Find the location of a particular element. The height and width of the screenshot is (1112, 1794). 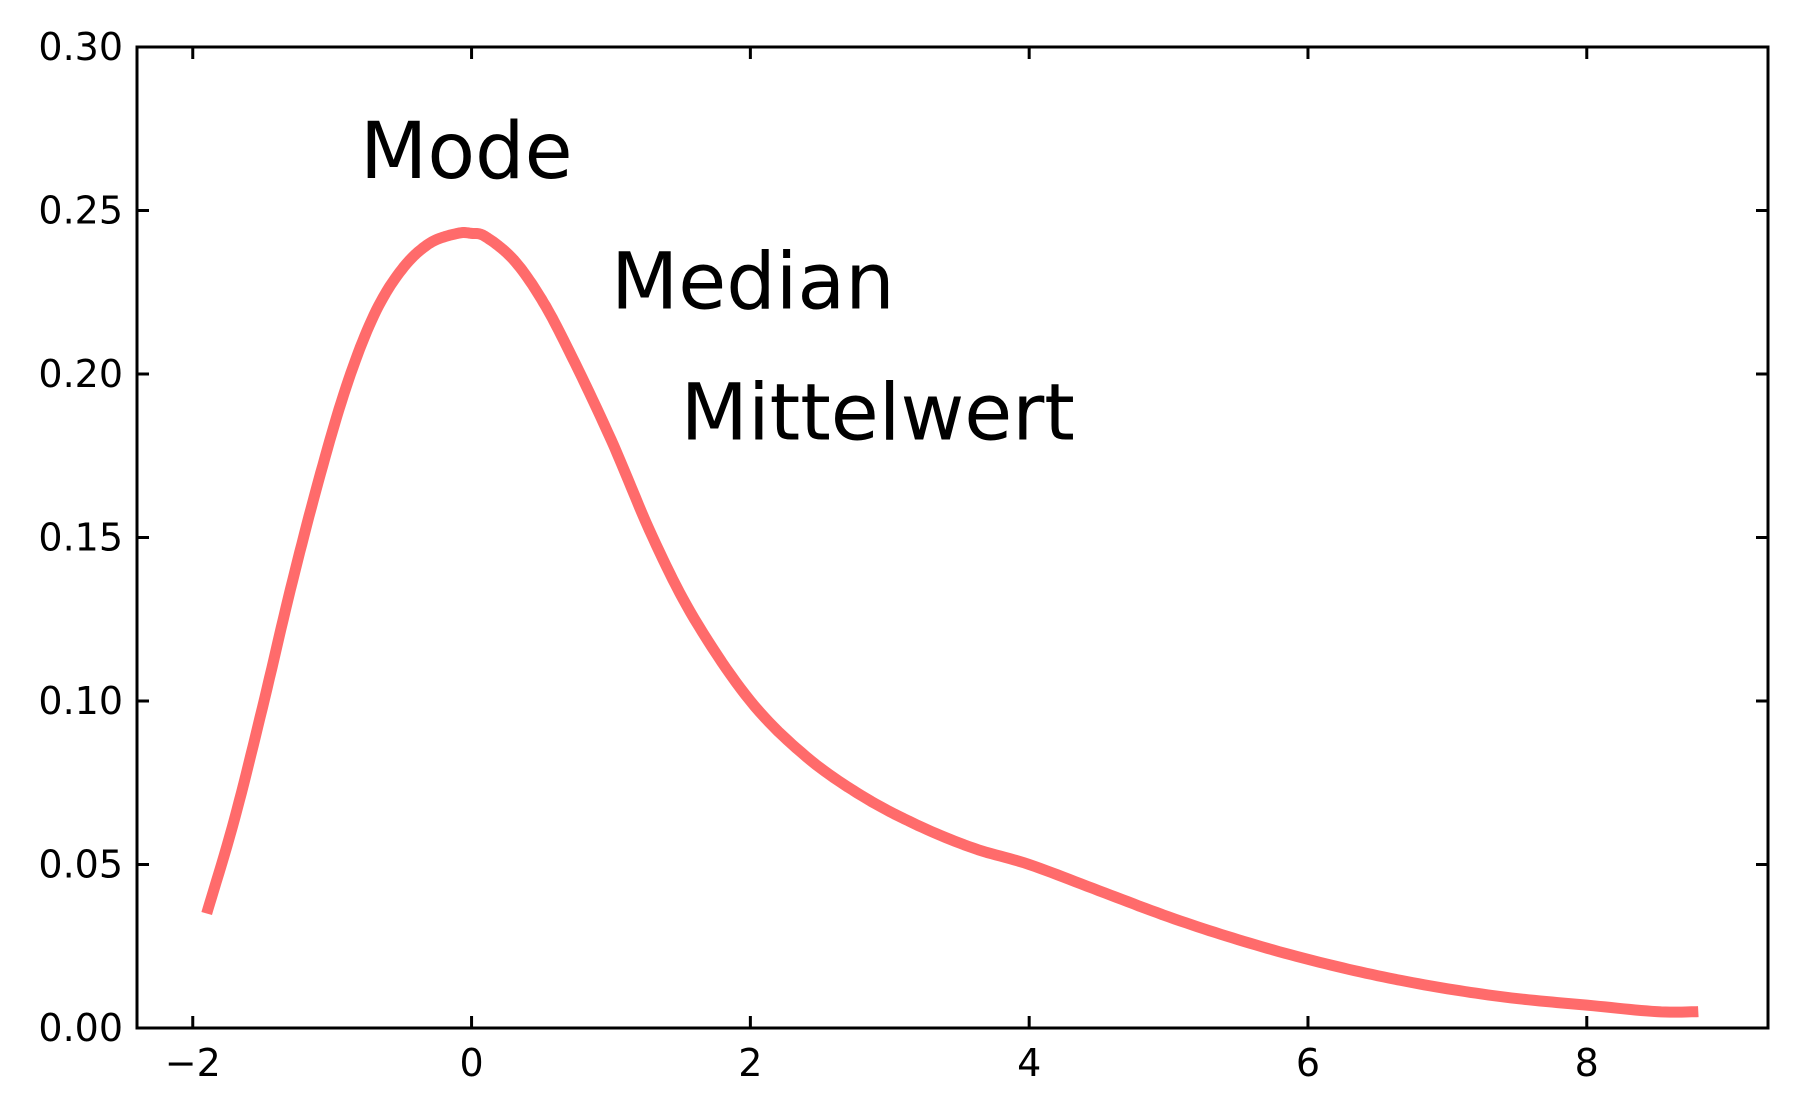

y-tick-label: 0.10 is located at coordinates (80, 701).